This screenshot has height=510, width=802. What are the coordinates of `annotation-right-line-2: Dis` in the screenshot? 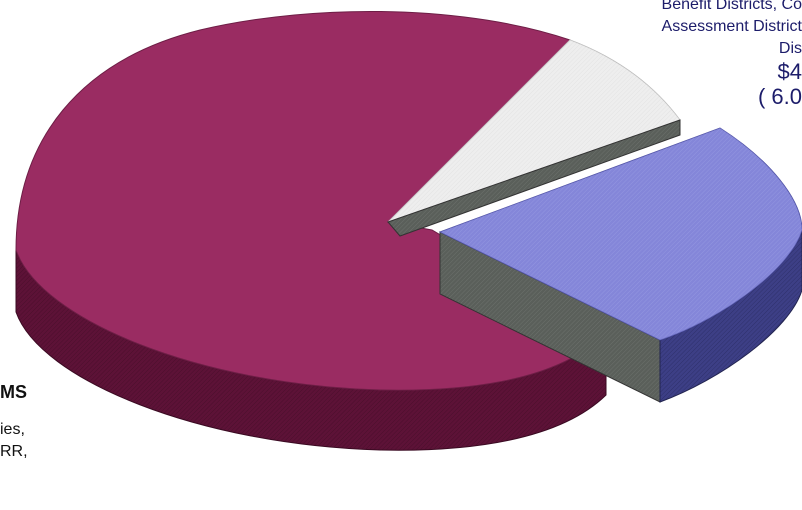 It's located at (790, 48).